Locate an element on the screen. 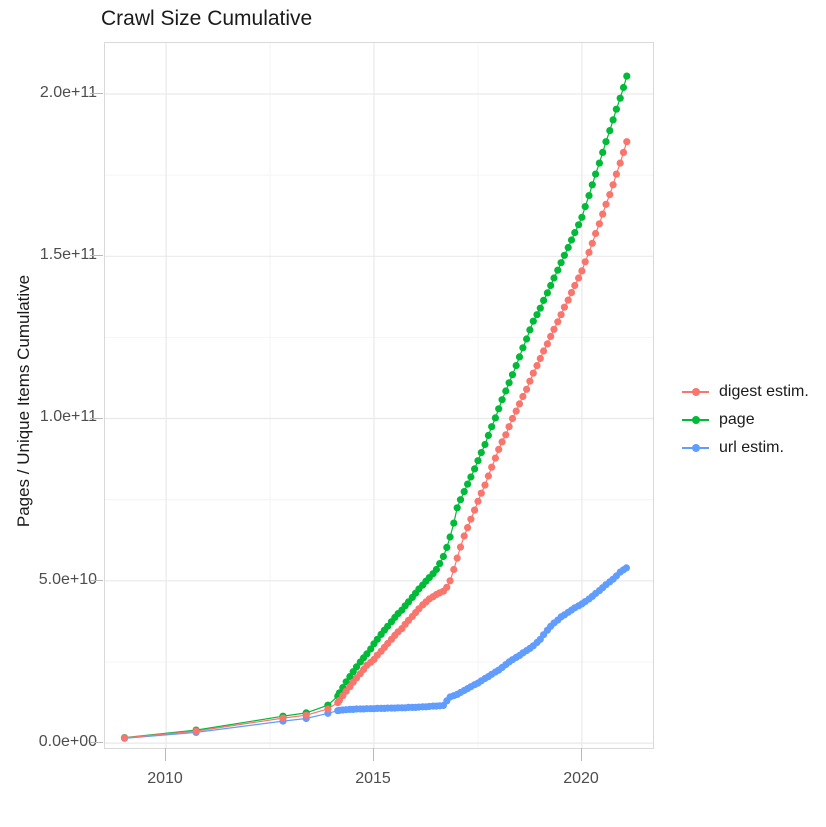 The height and width of the screenshot is (827, 826). legend-label: page is located at coordinates (737, 419).